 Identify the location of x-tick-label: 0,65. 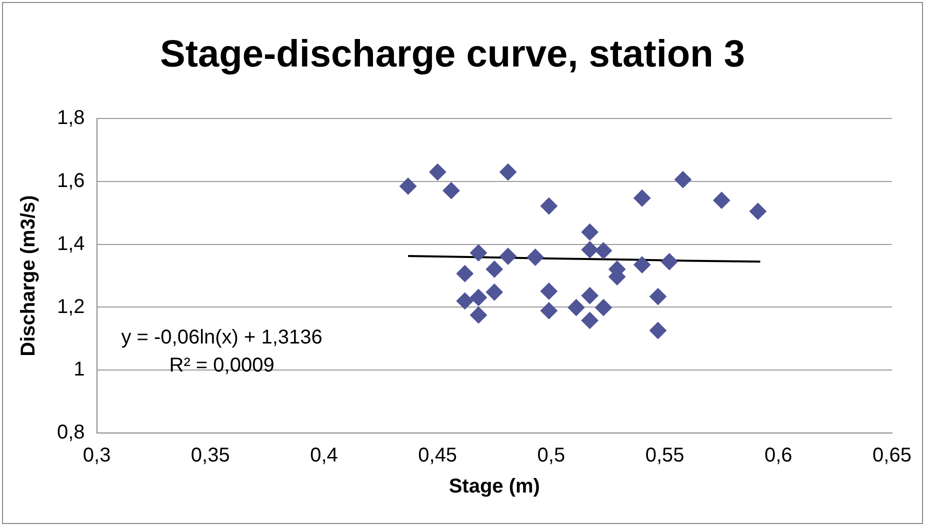
(892, 455).